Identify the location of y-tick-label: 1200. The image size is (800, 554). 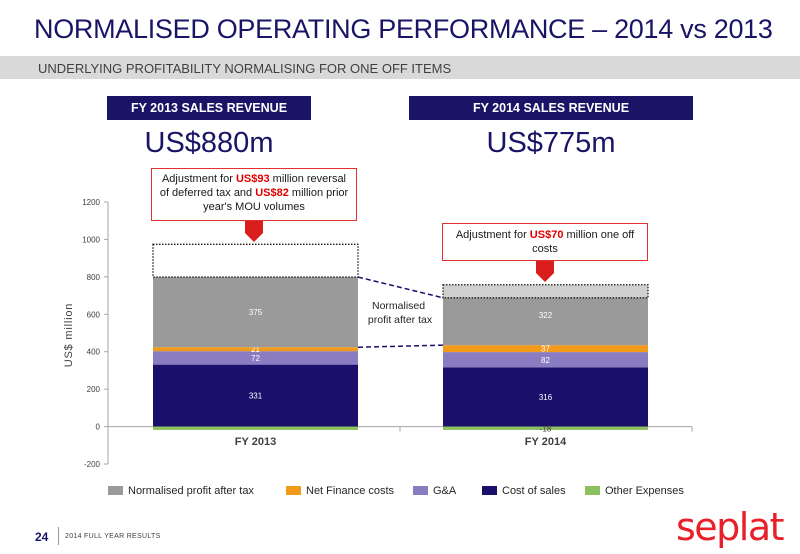
(91, 202).